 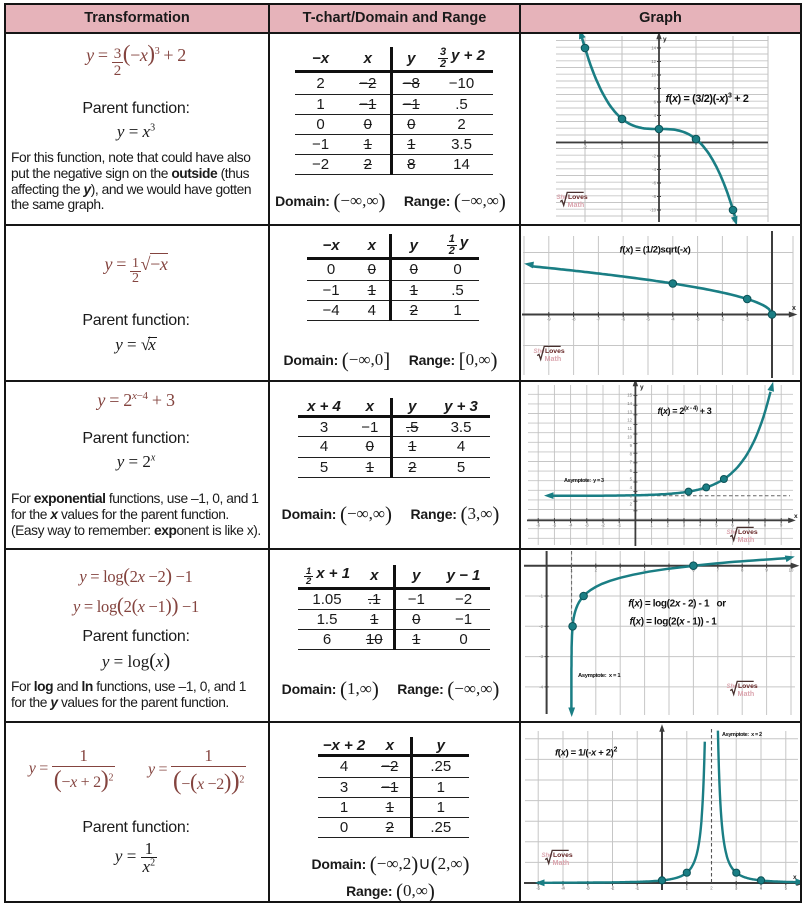 What do you see at coordinates (629, 395) in the screenshot?
I see `svg-text: 15` at bounding box center [629, 395].